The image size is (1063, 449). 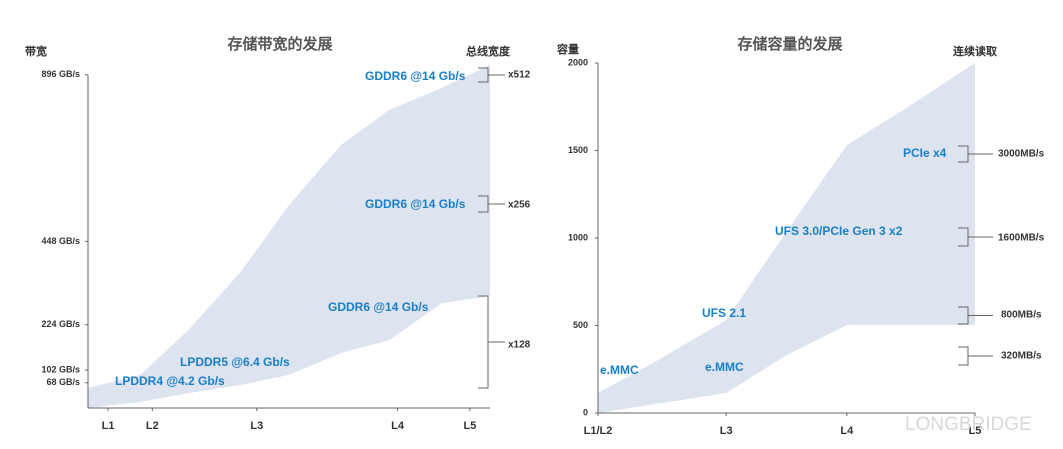 What do you see at coordinates (60, 74) in the screenshot?
I see `y-tick-label: 896 GB/s` at bounding box center [60, 74].